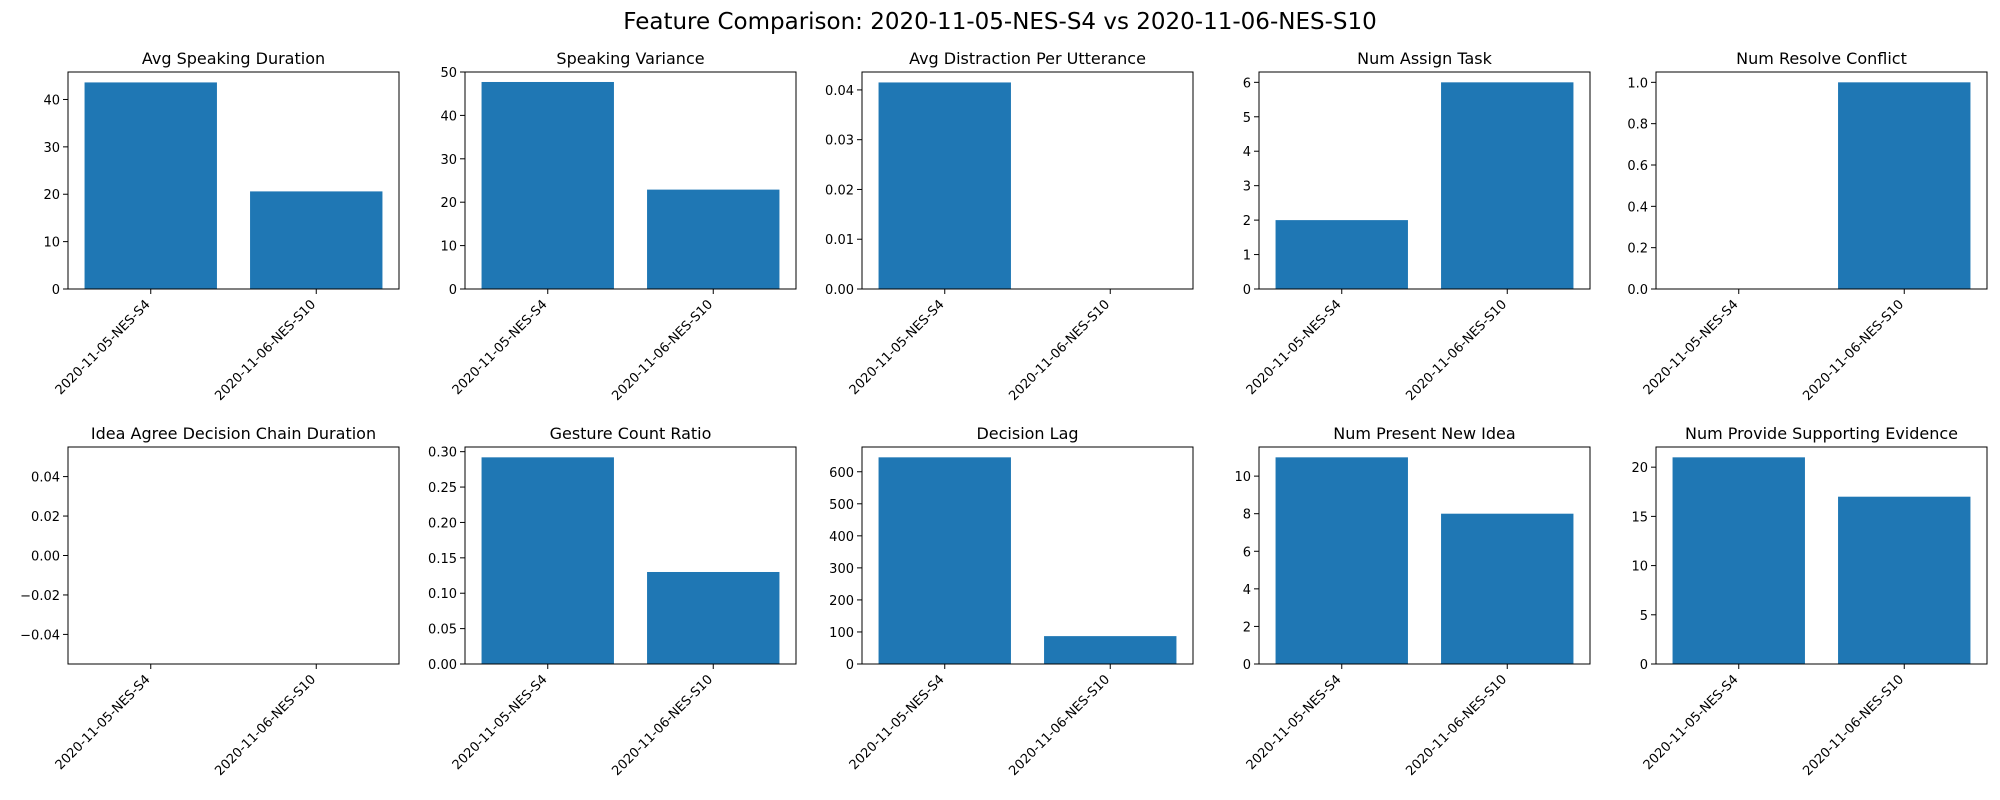  I want to click on y-tick-label: 100, so click(841, 633).